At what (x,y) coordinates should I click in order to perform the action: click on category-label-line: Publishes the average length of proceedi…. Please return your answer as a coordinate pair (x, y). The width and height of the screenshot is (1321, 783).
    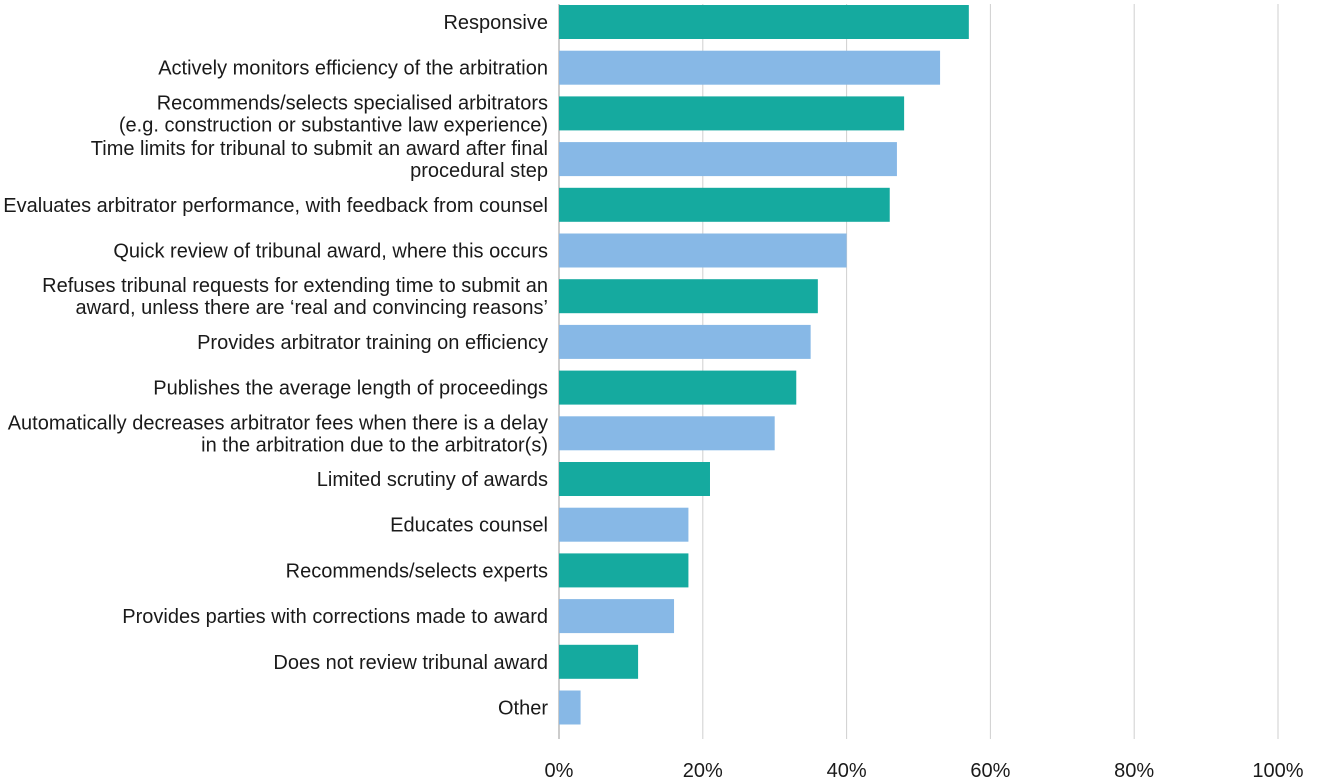
    Looking at the image, I should click on (350, 389).